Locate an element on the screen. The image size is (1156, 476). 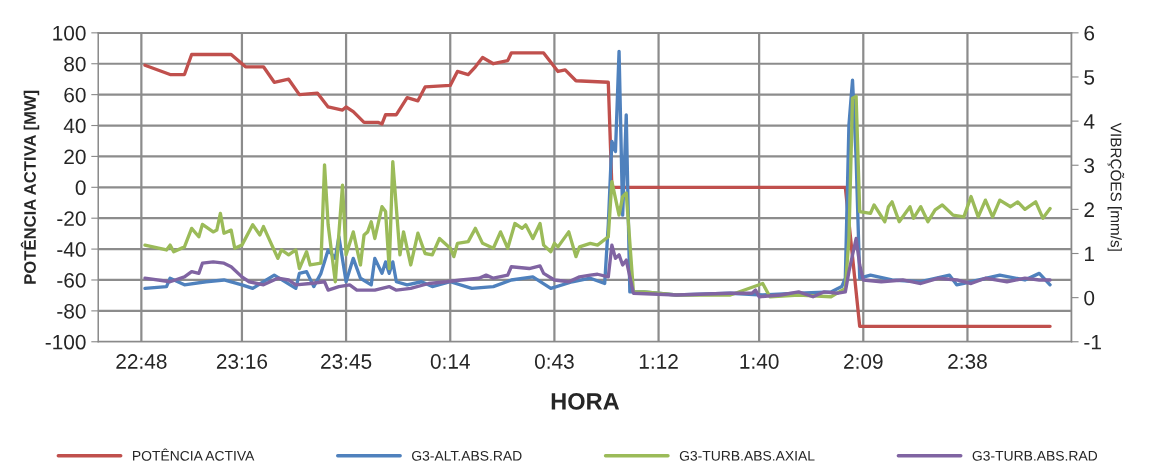
y2-tick-label: 3 is located at coordinates (1089, 165).